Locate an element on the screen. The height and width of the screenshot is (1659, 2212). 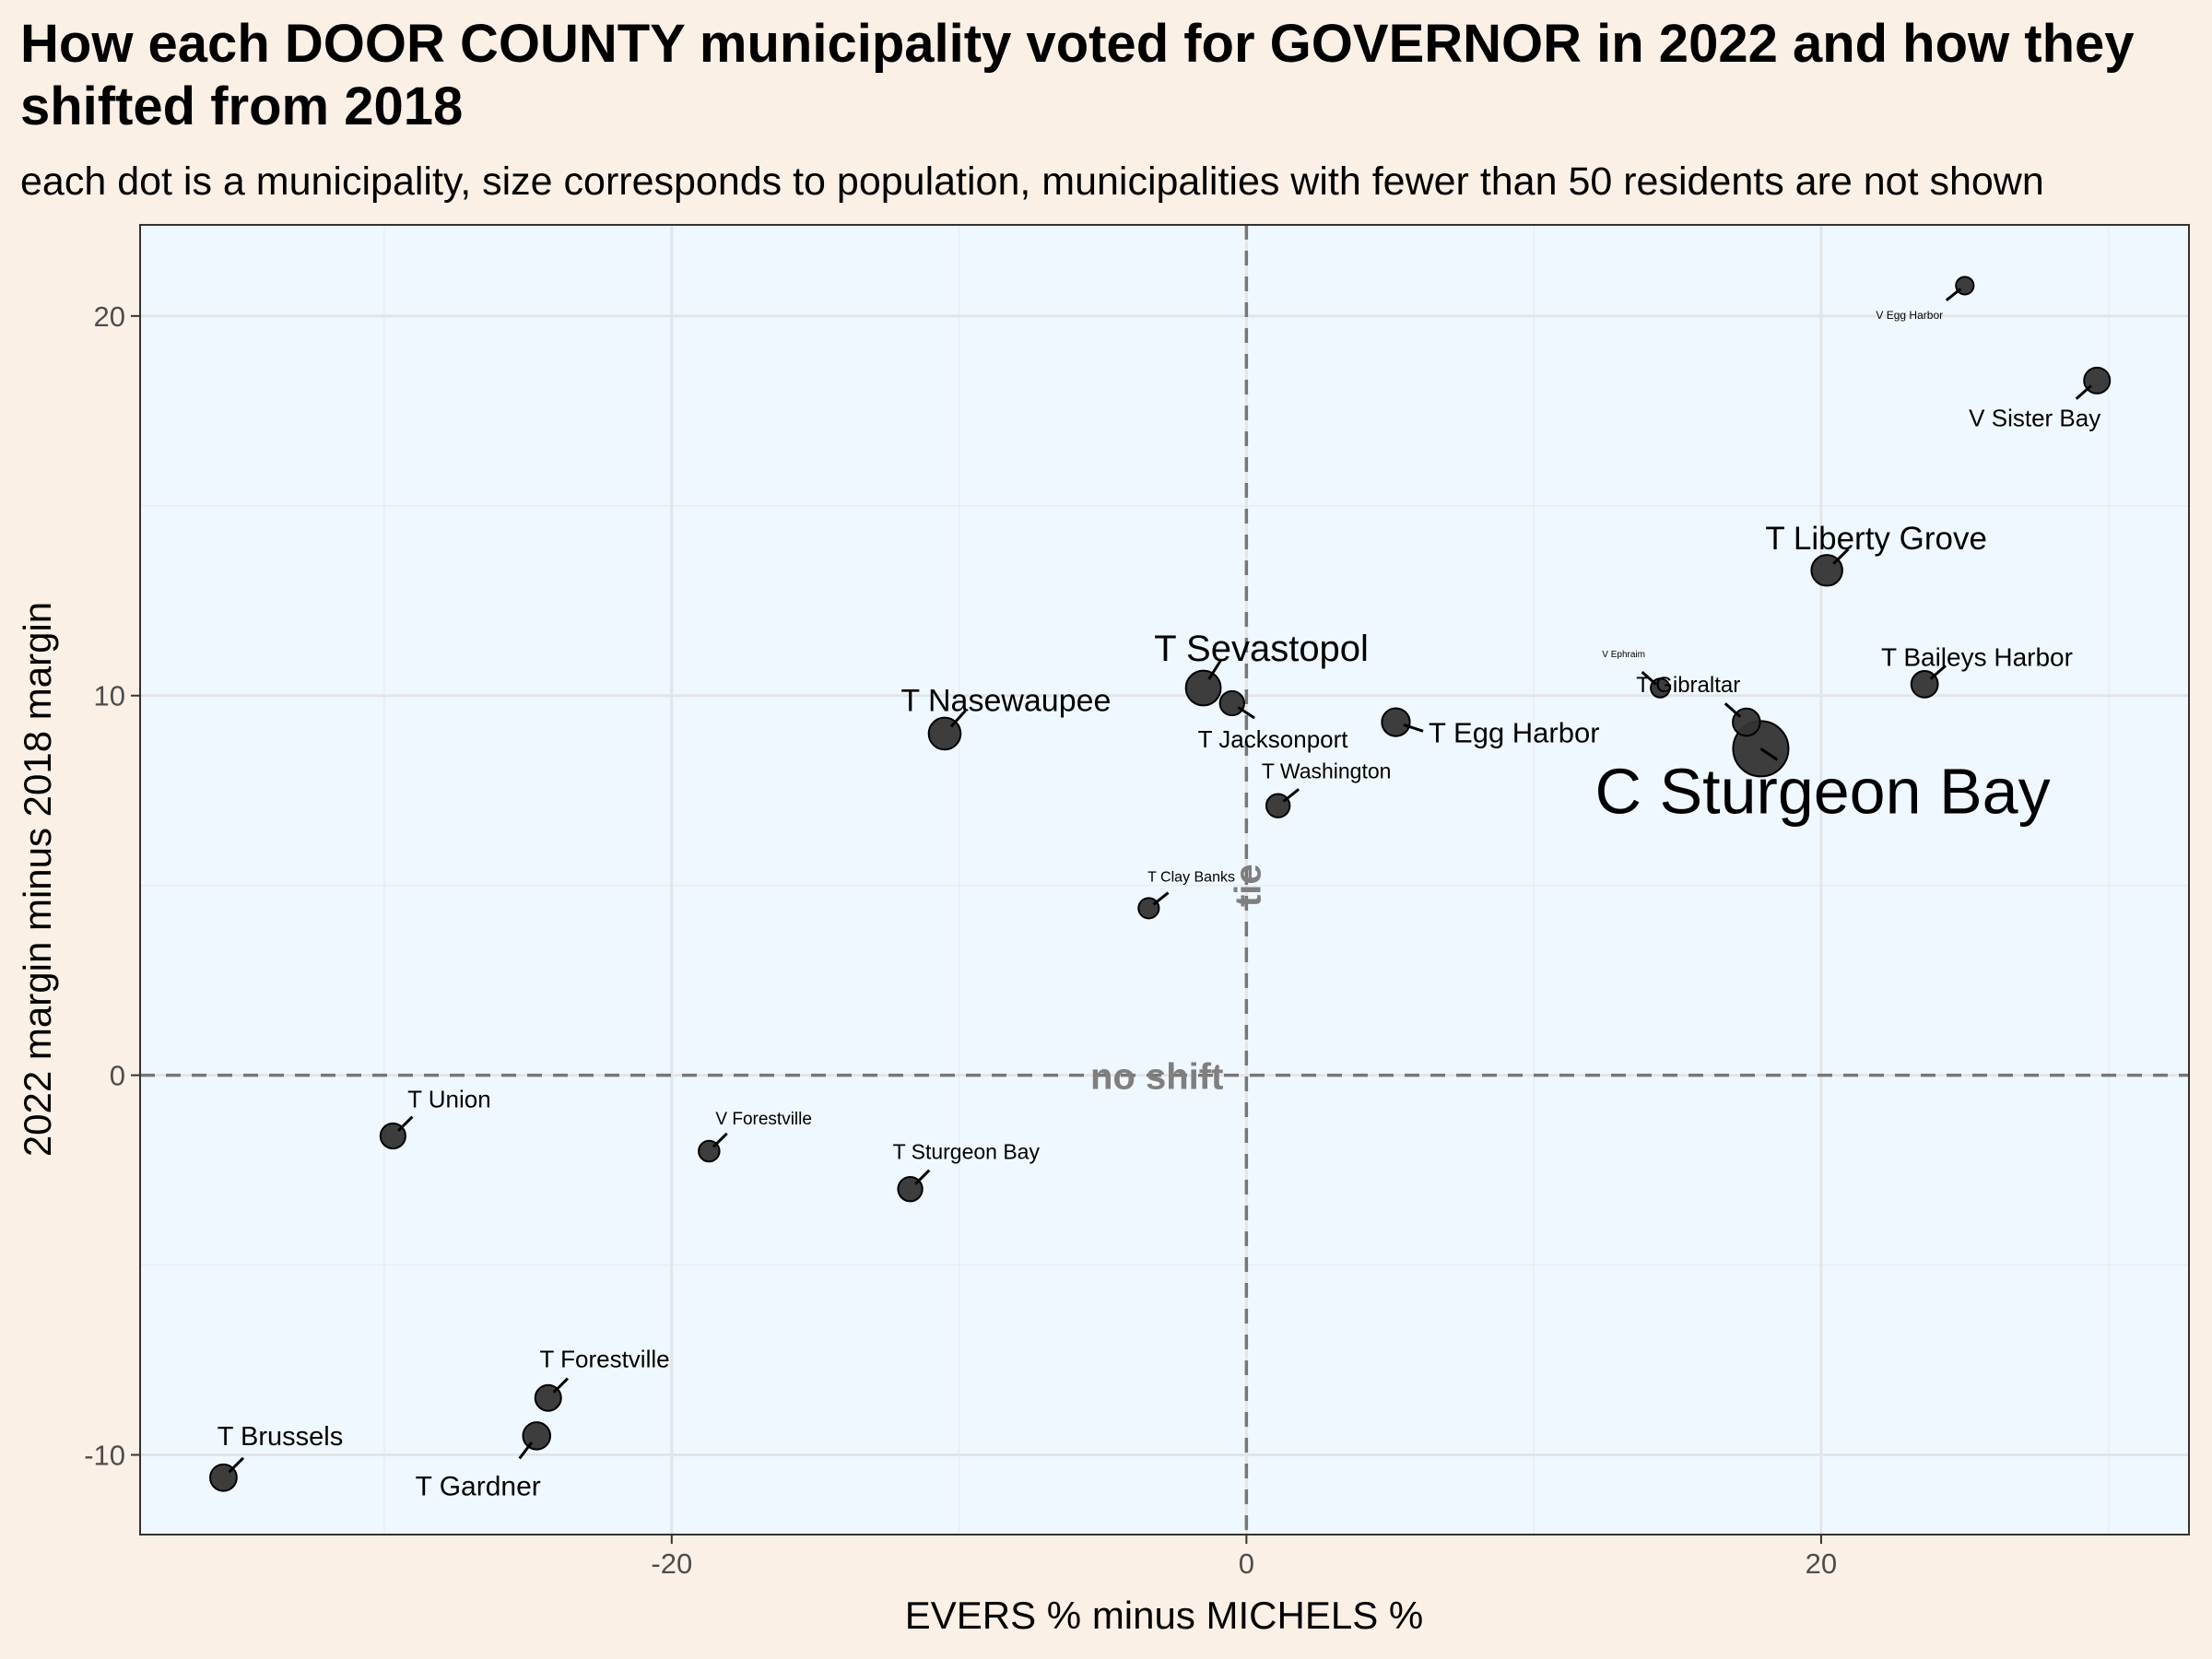
no-shift-label: no shift is located at coordinates (1156, 1077).